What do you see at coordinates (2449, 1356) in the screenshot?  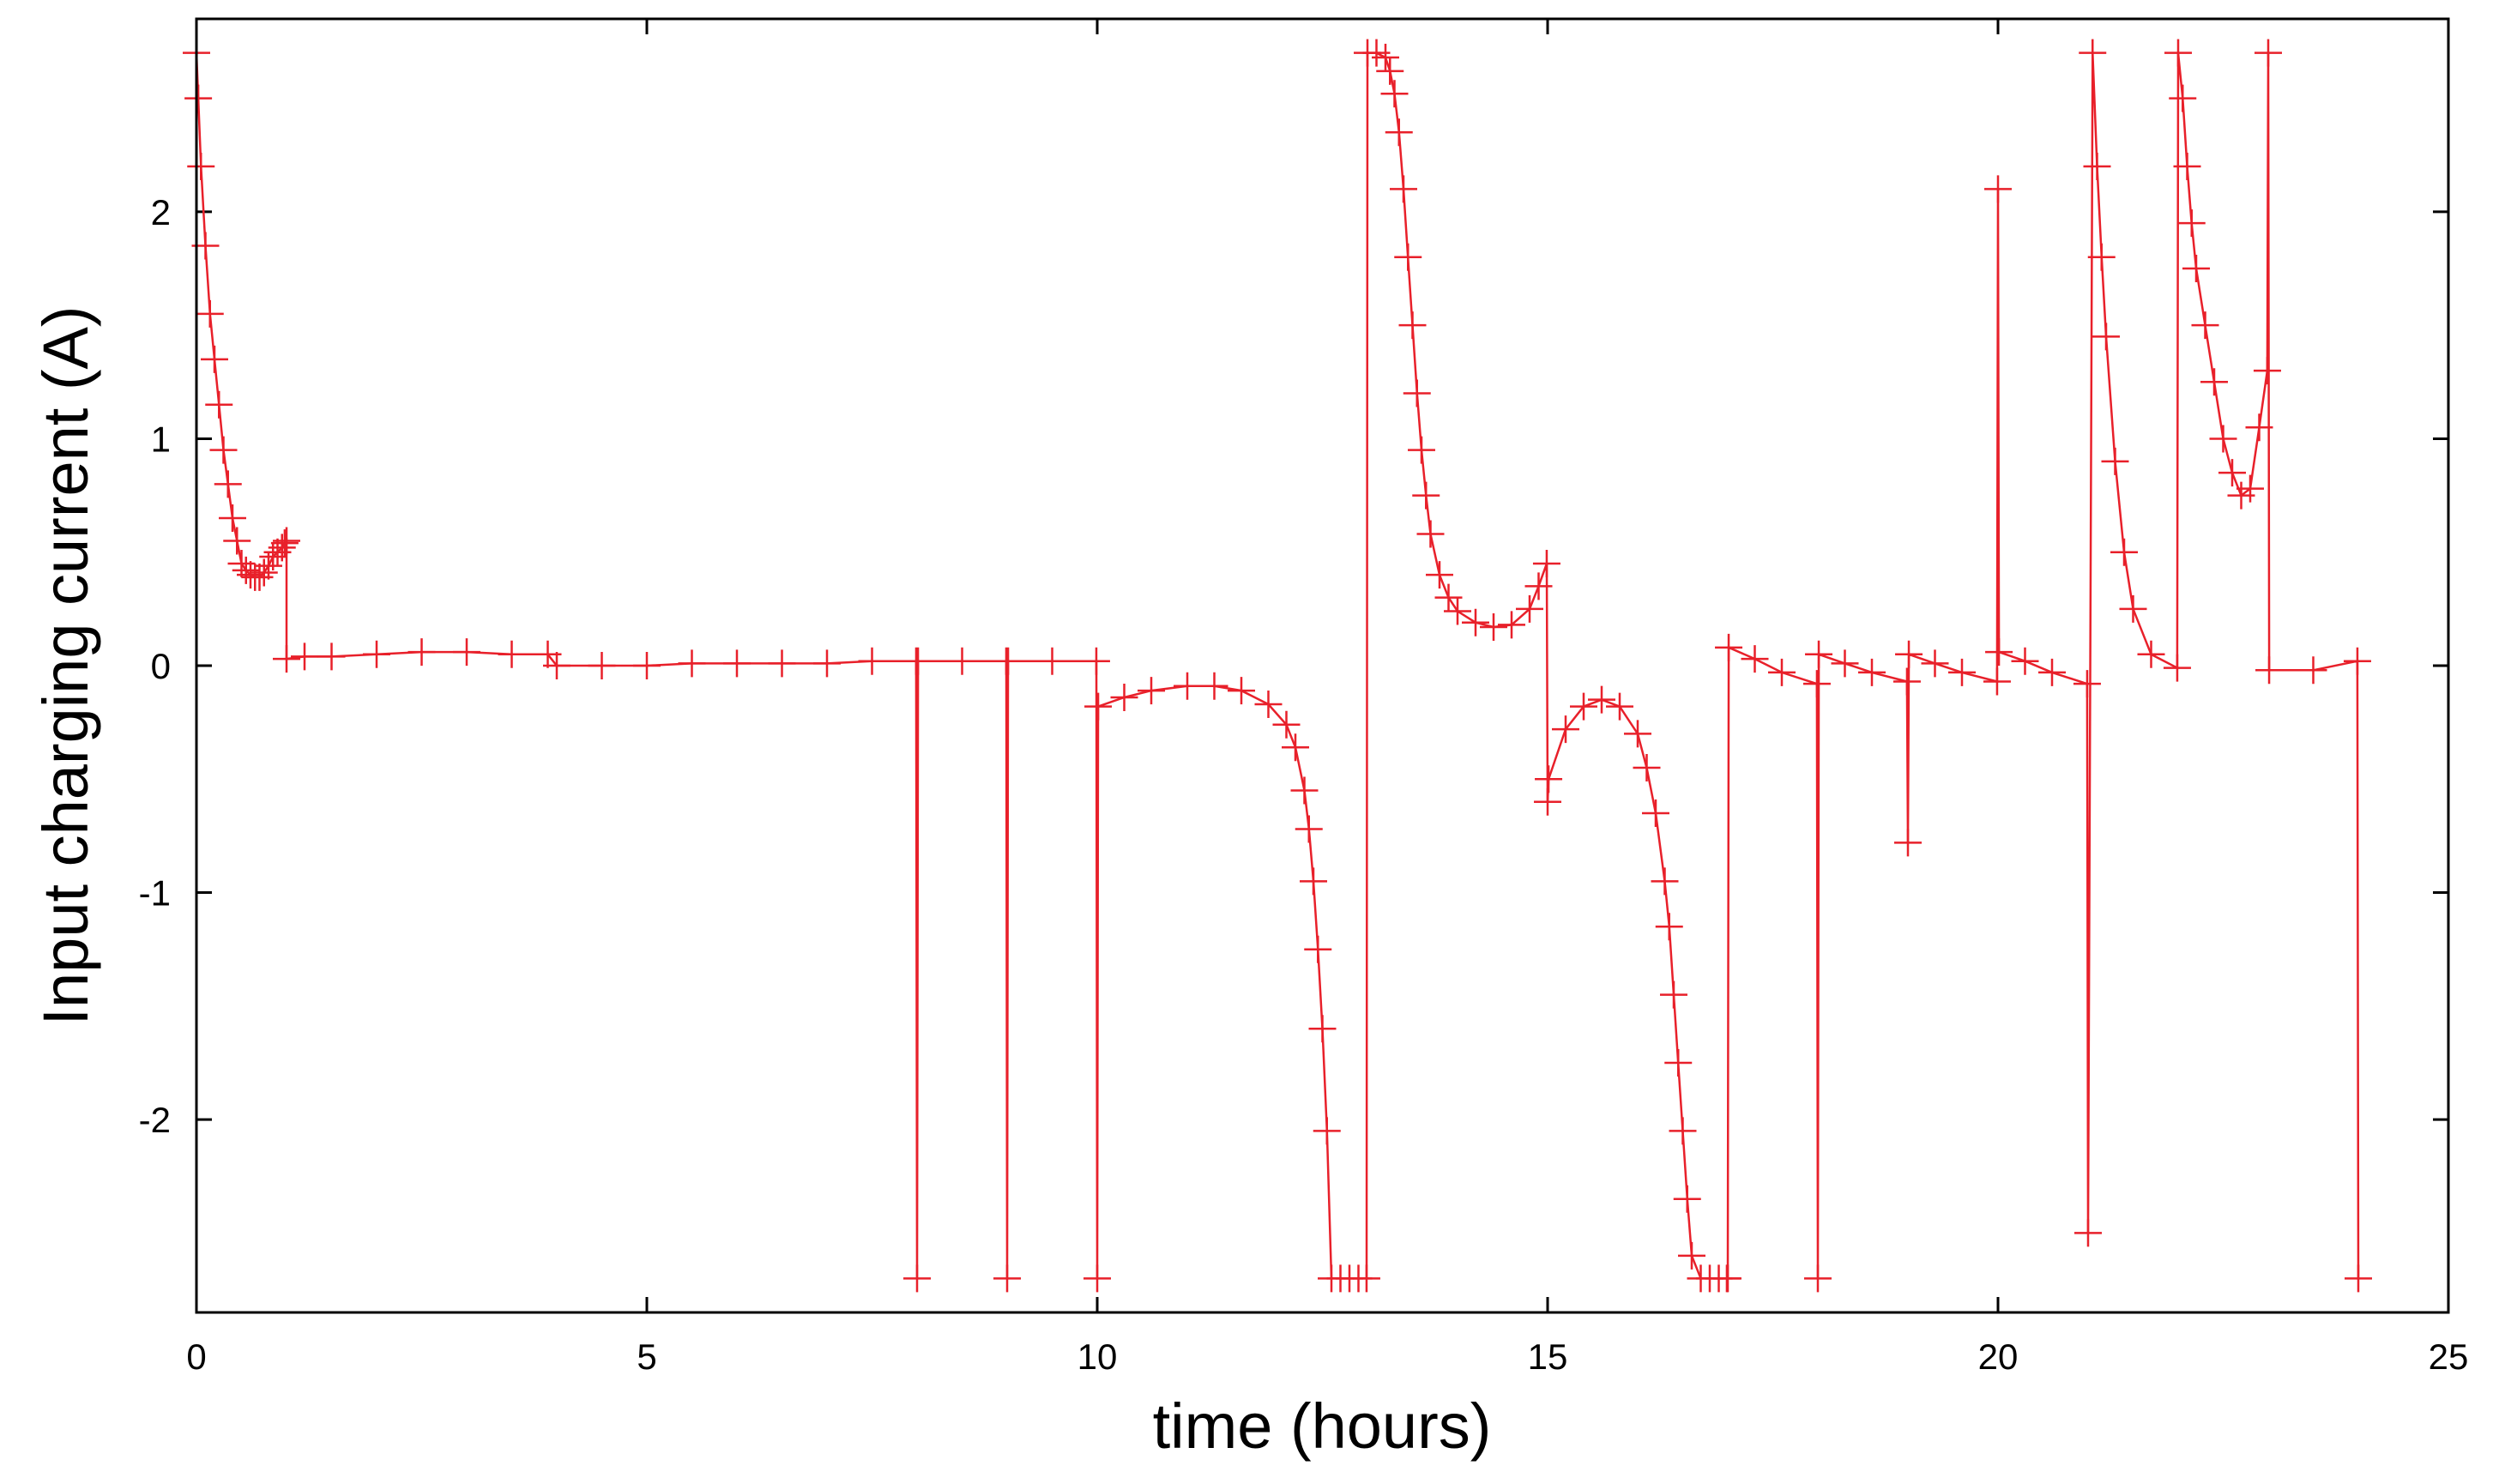 I see `x-tick-label: 25` at bounding box center [2449, 1356].